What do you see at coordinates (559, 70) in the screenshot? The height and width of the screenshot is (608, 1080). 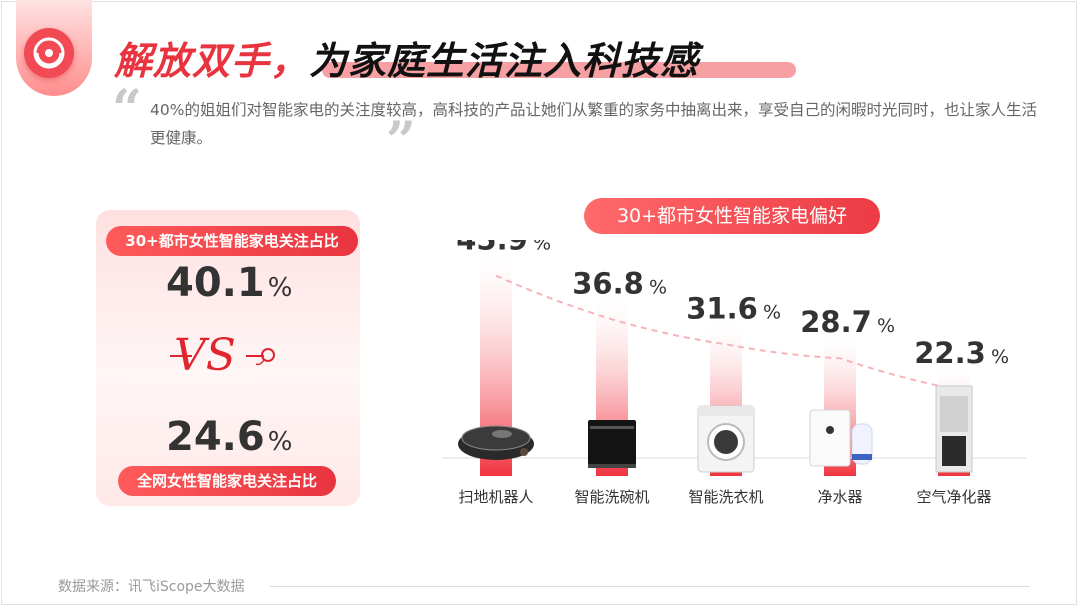 I see `title-underline` at bounding box center [559, 70].